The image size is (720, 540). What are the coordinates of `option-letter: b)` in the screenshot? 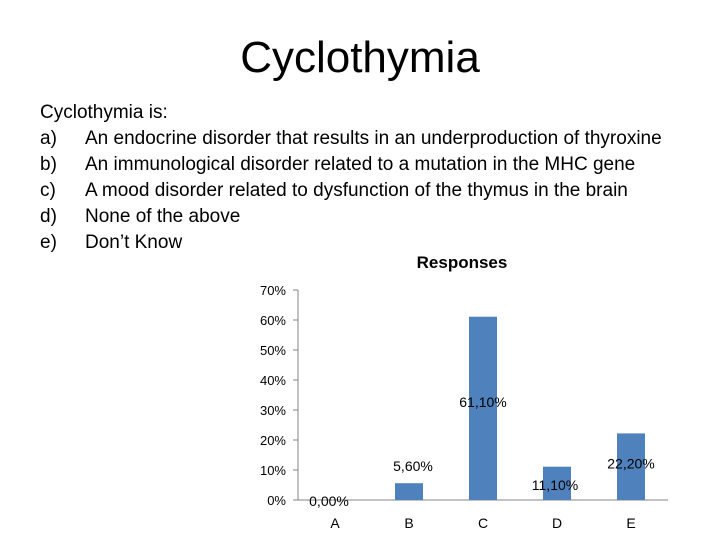 It's located at (48, 164).